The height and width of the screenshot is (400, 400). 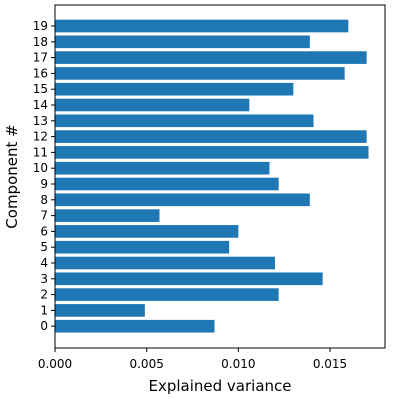 I want to click on y-tick-label: 11, so click(x=40, y=152).